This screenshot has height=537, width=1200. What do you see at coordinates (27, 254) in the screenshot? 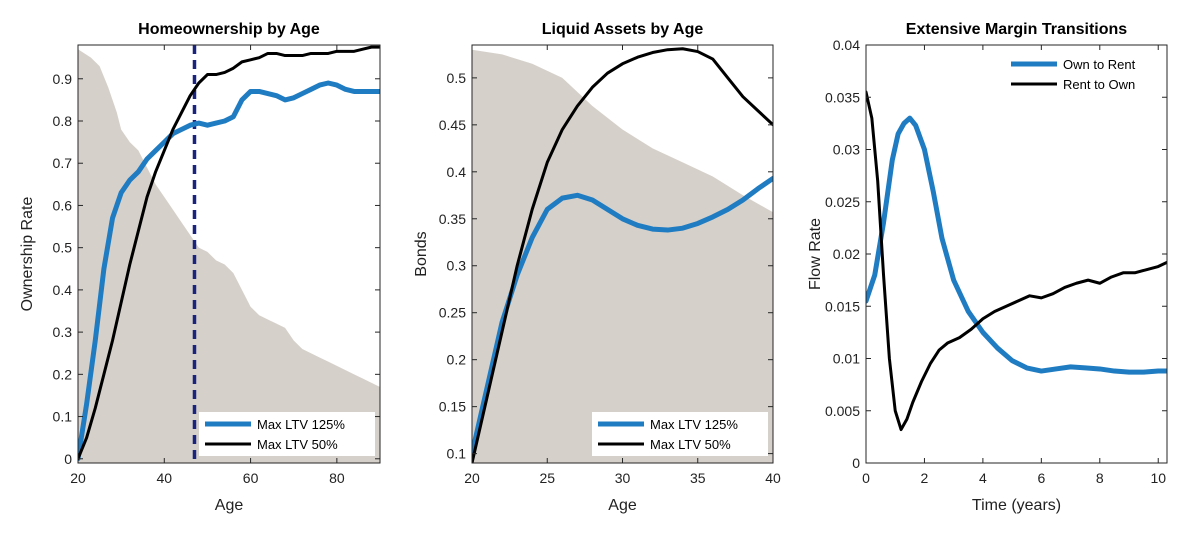
I see `y-axis-label: Ownership Rate` at bounding box center [27, 254].